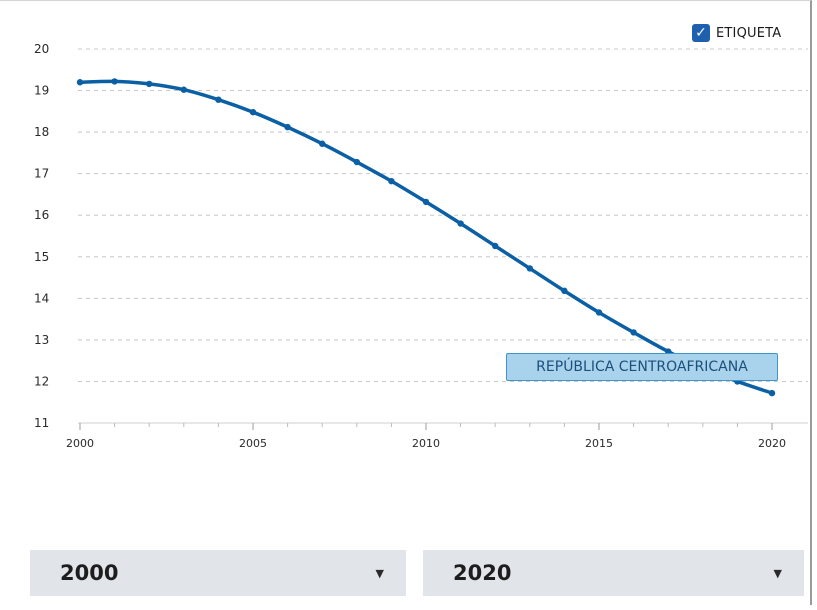  What do you see at coordinates (41, 49) in the screenshot?
I see `y-tick-label: 20` at bounding box center [41, 49].